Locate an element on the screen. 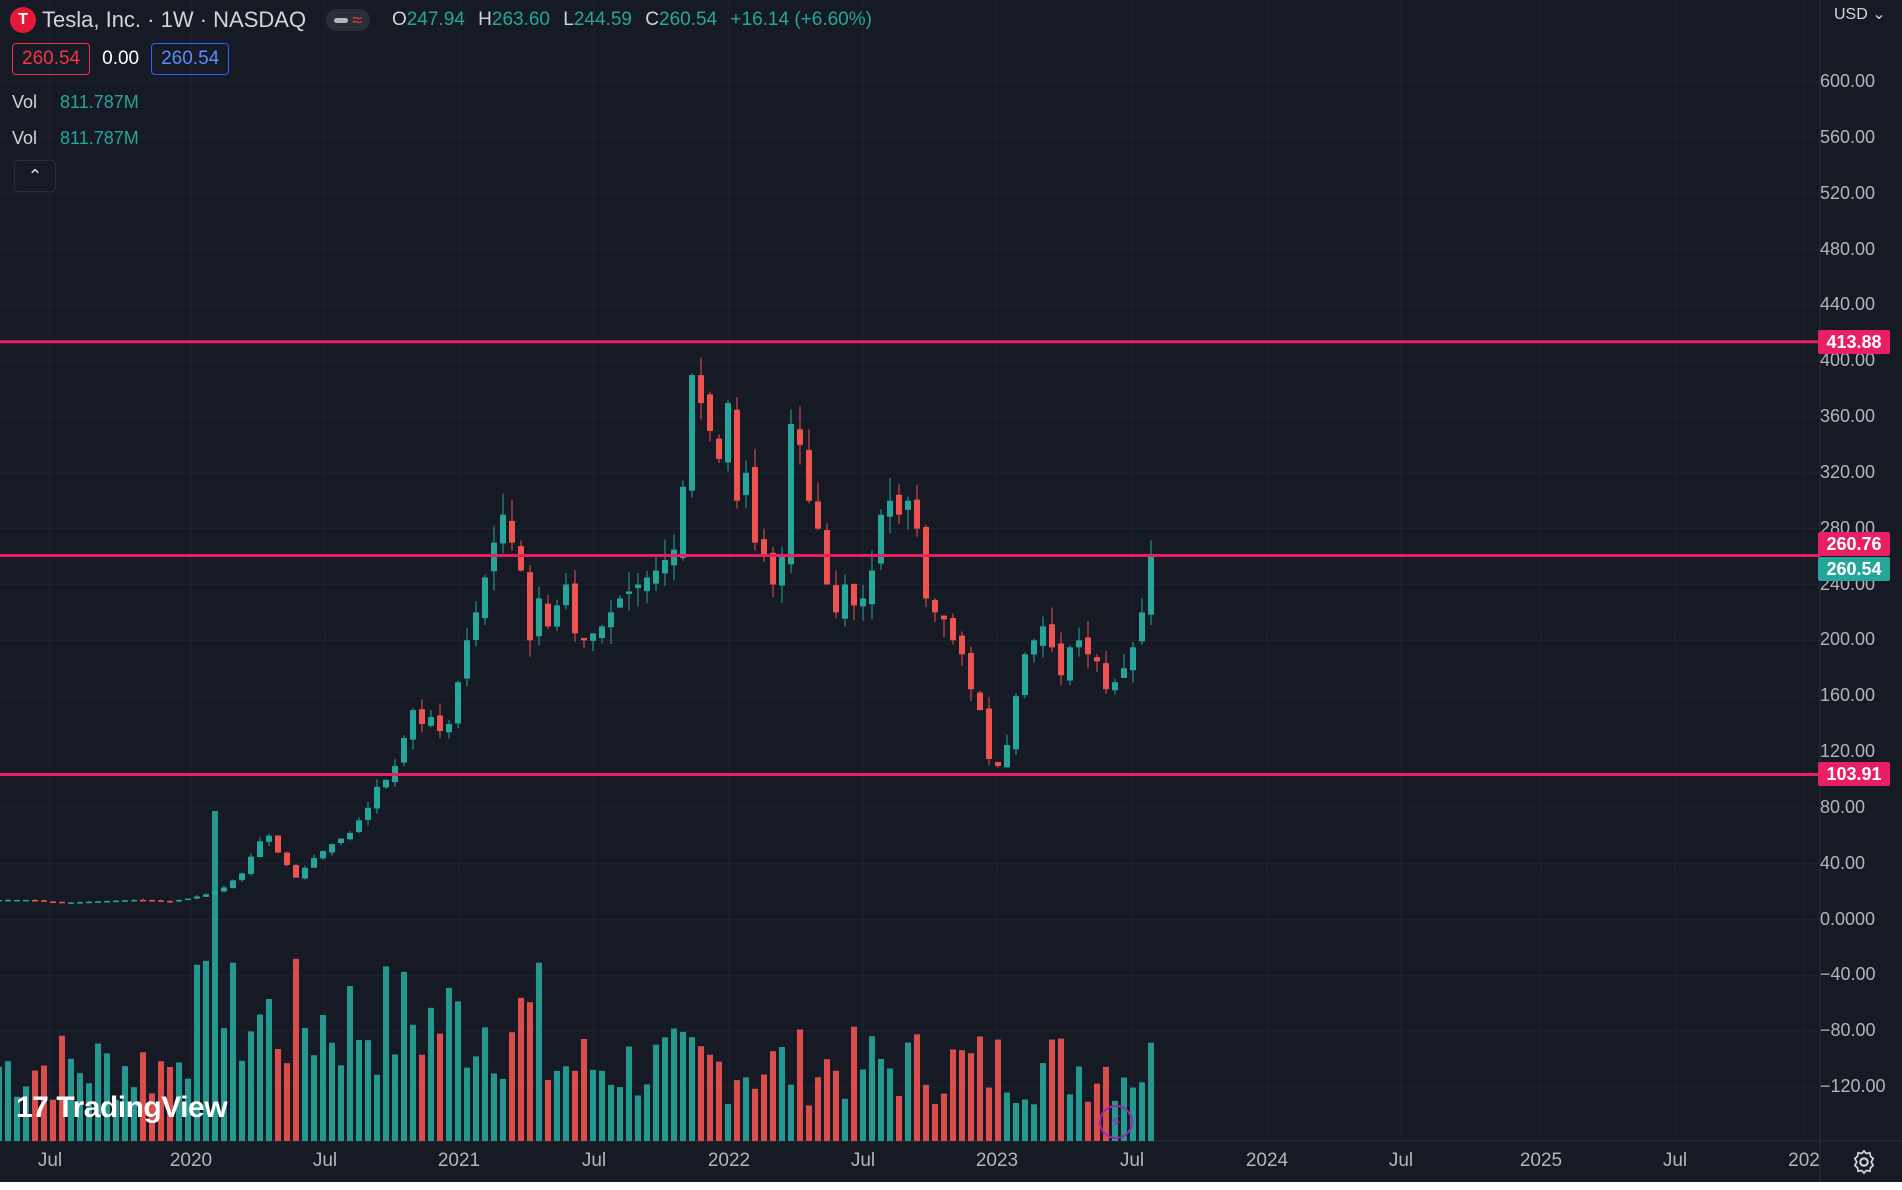 This screenshot has height=1190, width=1902. price-tick-label: 520.00 is located at coordinates (1848, 192).